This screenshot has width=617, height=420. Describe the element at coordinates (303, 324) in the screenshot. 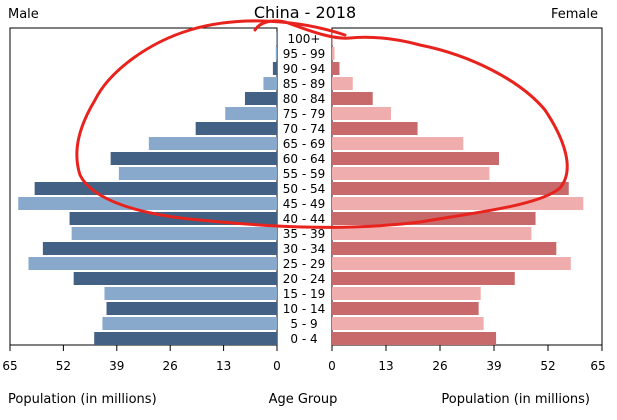

I see `age-group-label: 5 - 9` at that location.